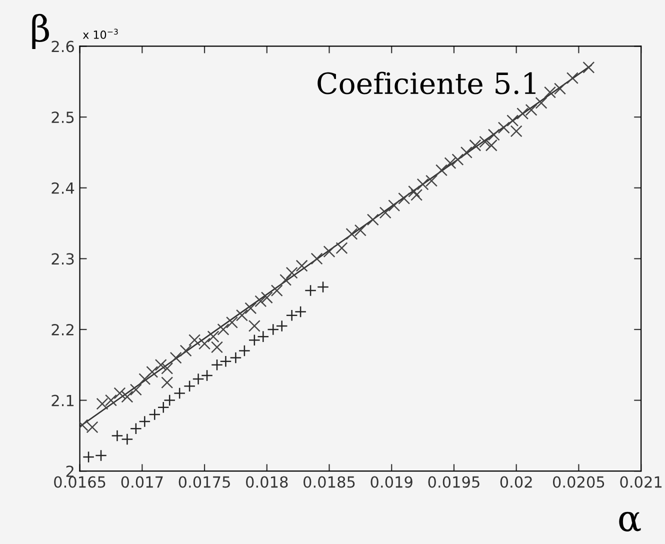 The width and height of the screenshot is (665, 544). What do you see at coordinates (204, 482) in the screenshot?
I see `x-tick-label: 0.0175` at bounding box center [204, 482].